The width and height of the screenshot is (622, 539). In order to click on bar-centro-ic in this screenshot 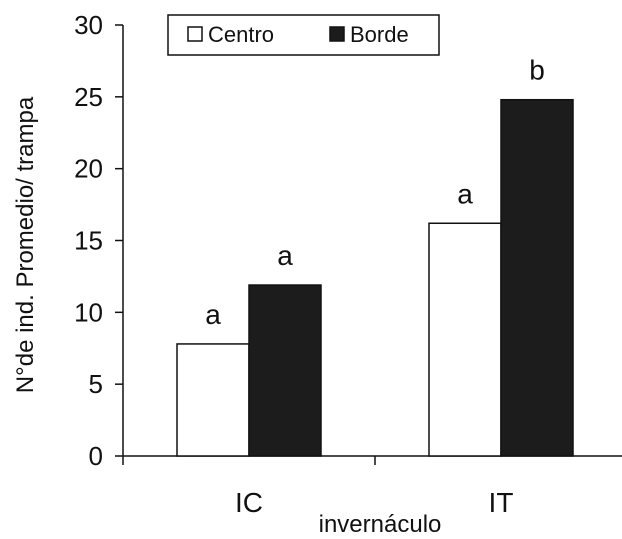, I will do `click(213, 400)`.